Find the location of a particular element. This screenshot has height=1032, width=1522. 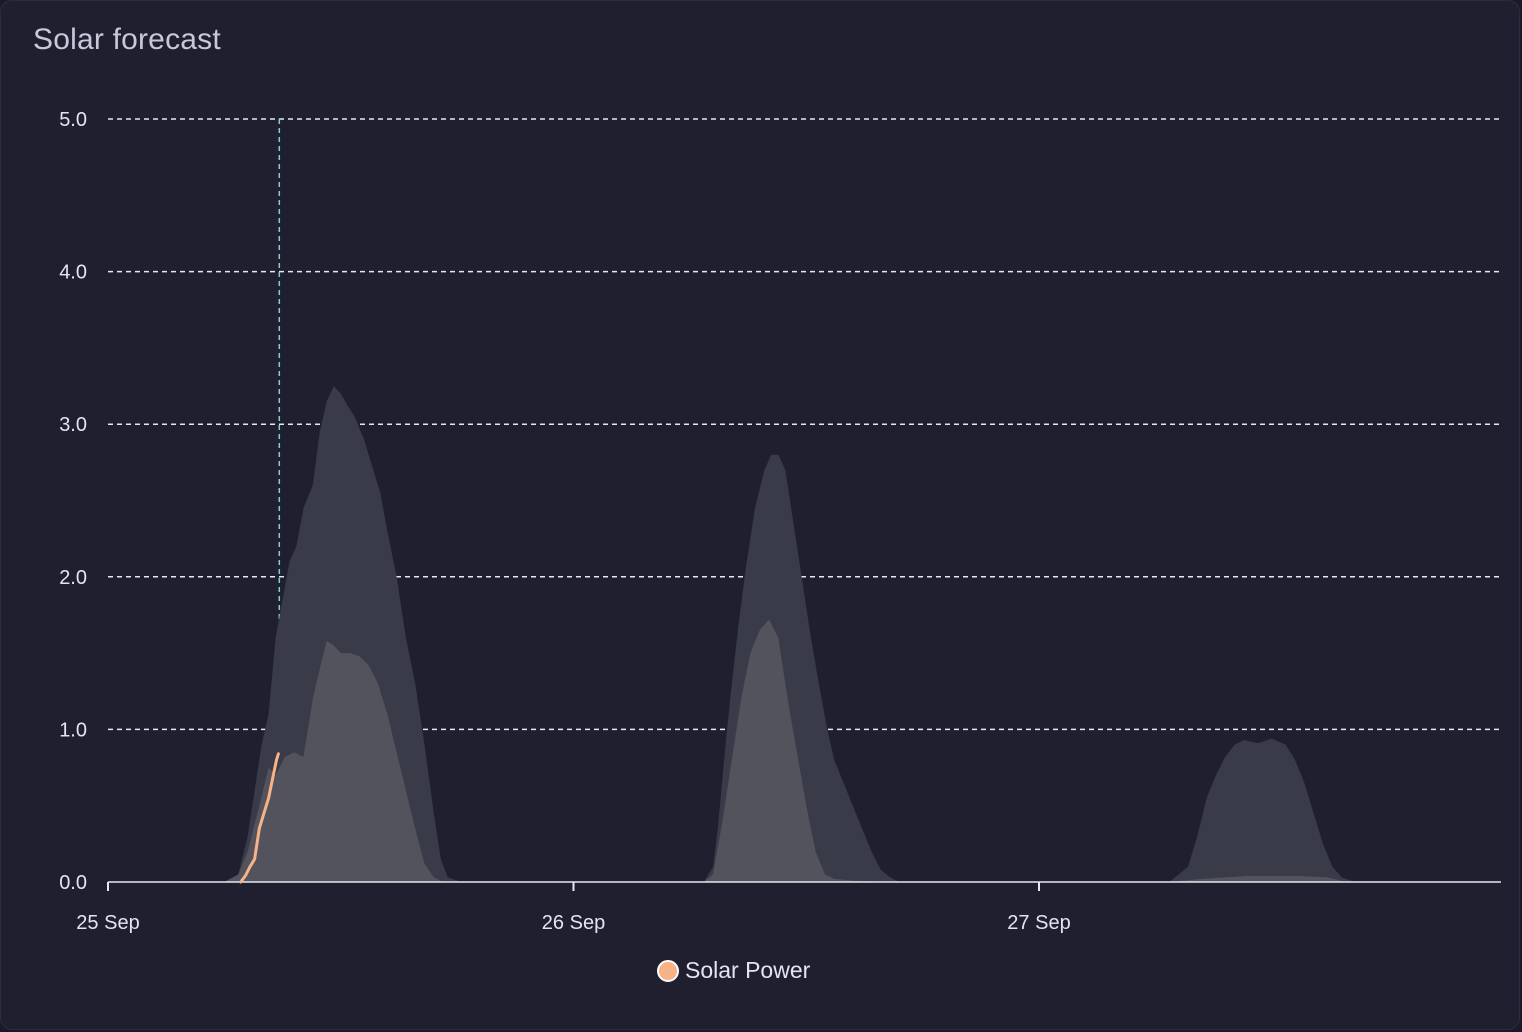

solar-power-line is located at coordinates (259, 818).